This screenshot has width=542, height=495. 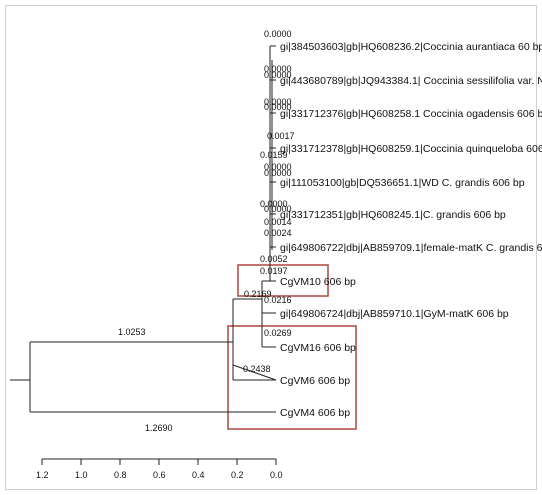 I want to click on branch-length-label: 0.0197, so click(x=274, y=271).